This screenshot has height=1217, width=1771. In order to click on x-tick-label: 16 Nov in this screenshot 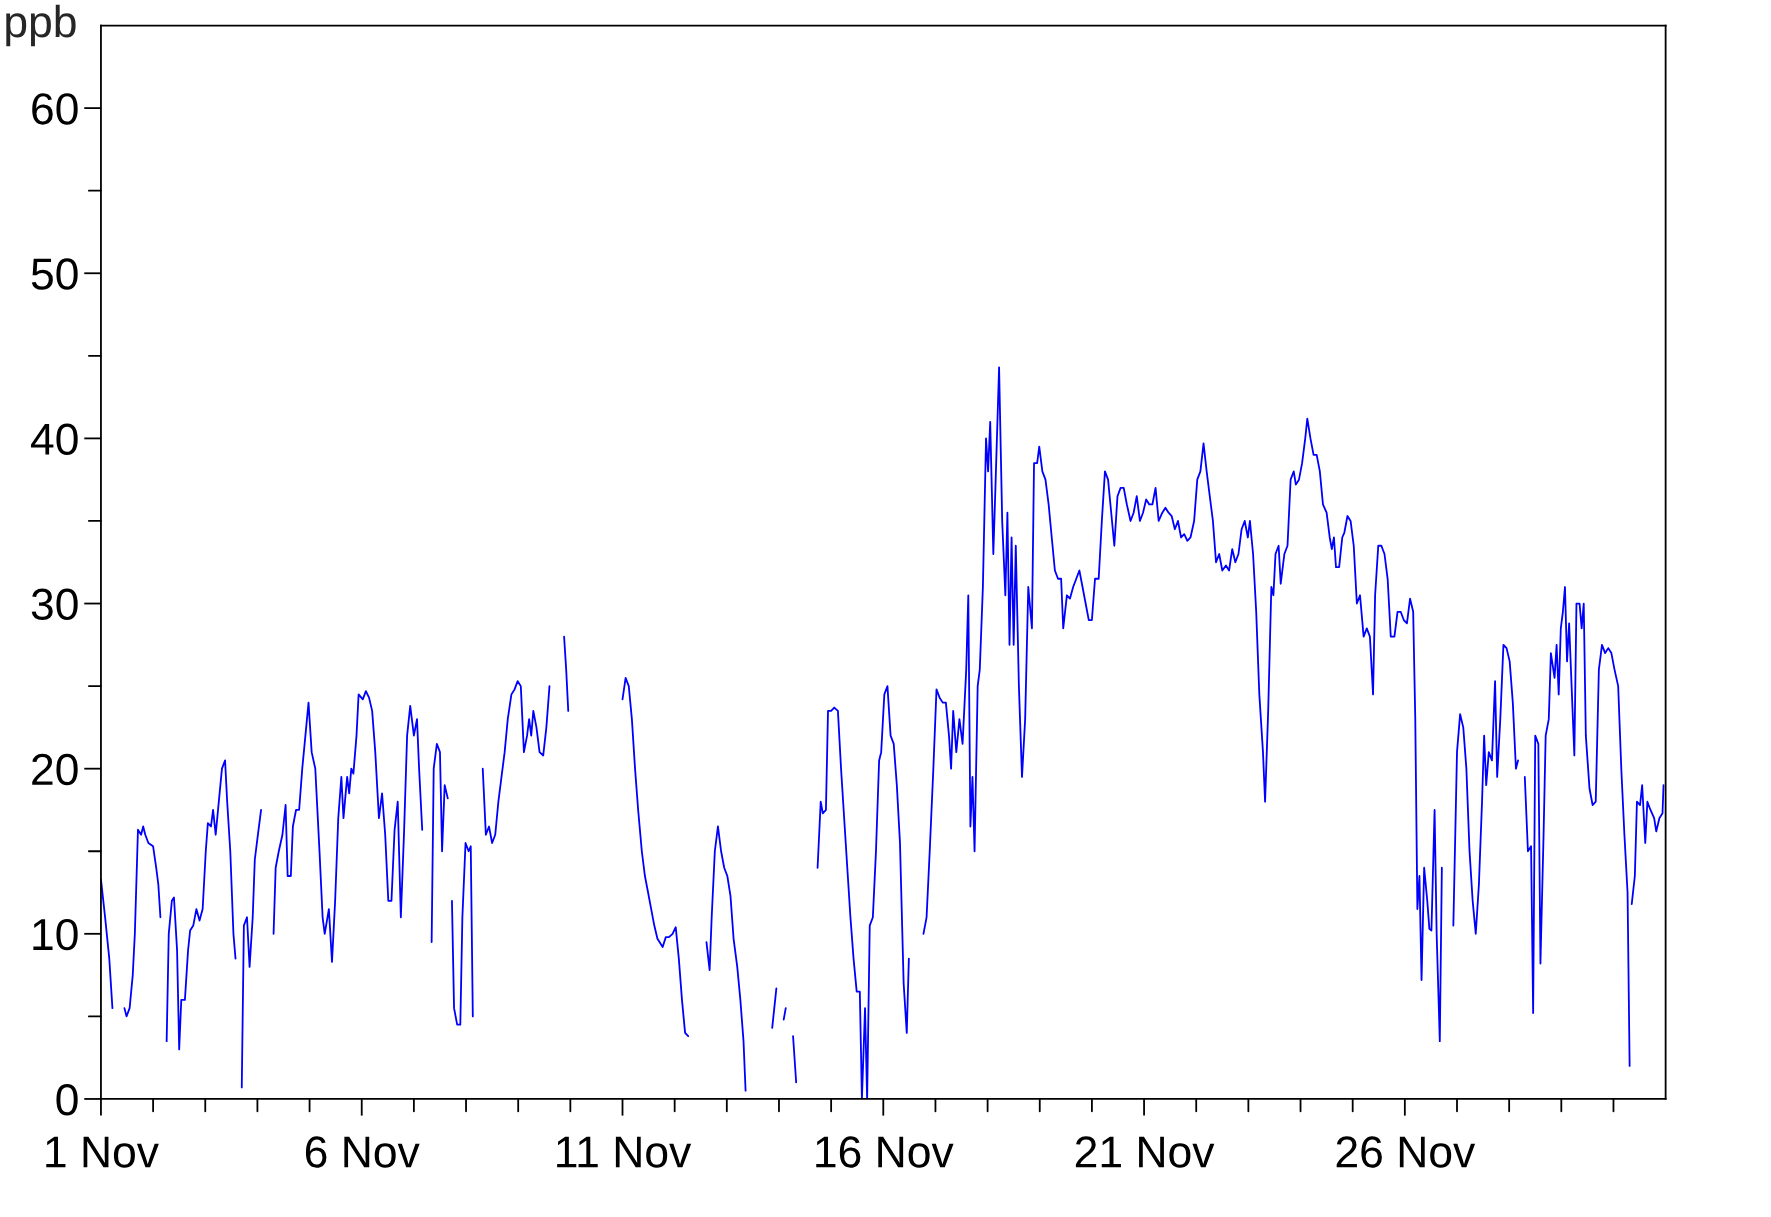, I will do `click(885, 1152)`.